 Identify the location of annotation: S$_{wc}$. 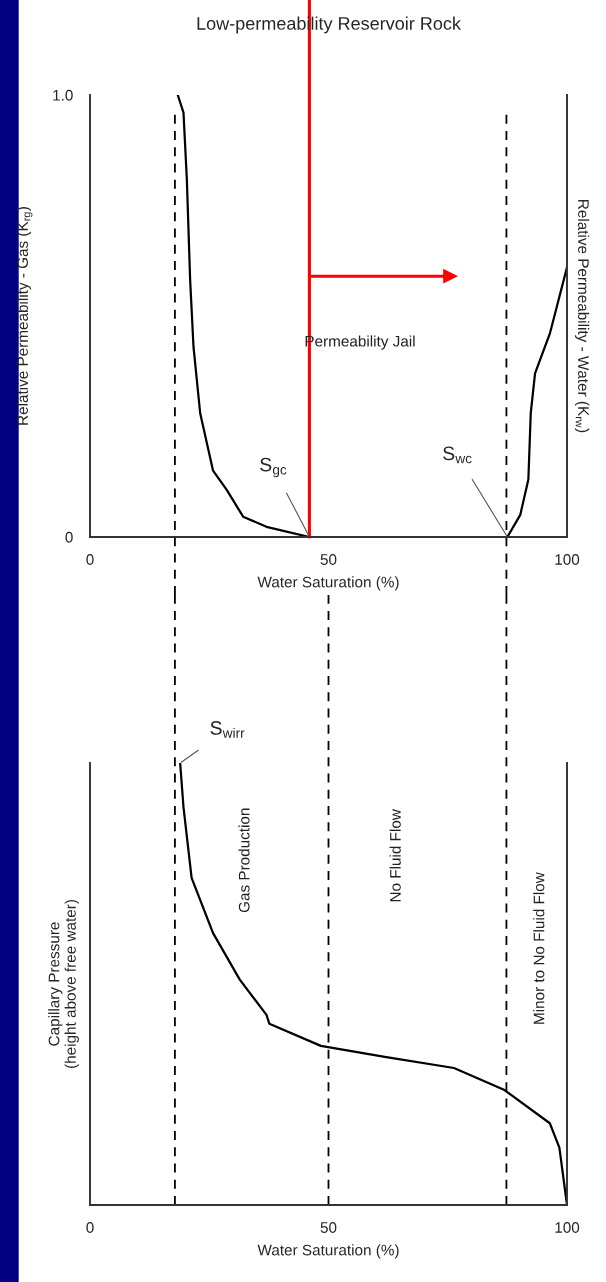
(457, 455).